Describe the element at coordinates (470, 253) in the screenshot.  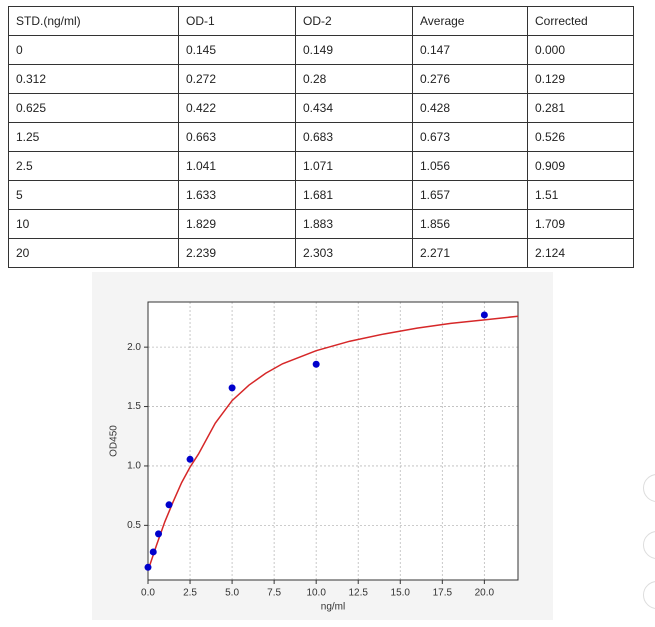
I see `table-cell: 2.271` at that location.